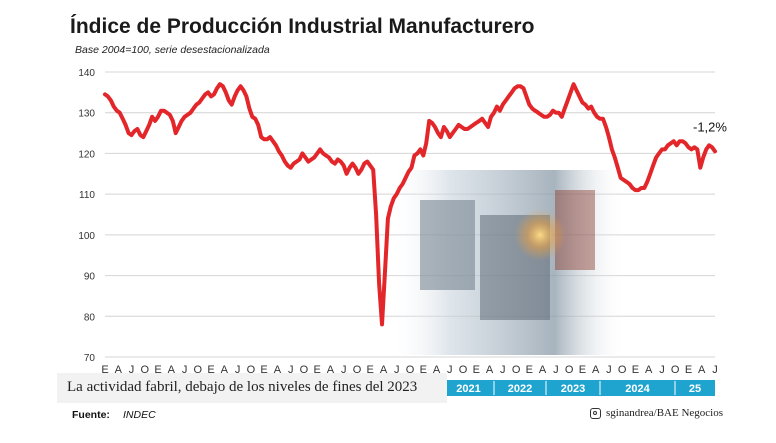 The height and width of the screenshot is (443, 776). I want to click on last-value-label: -1,2%, so click(710, 126).